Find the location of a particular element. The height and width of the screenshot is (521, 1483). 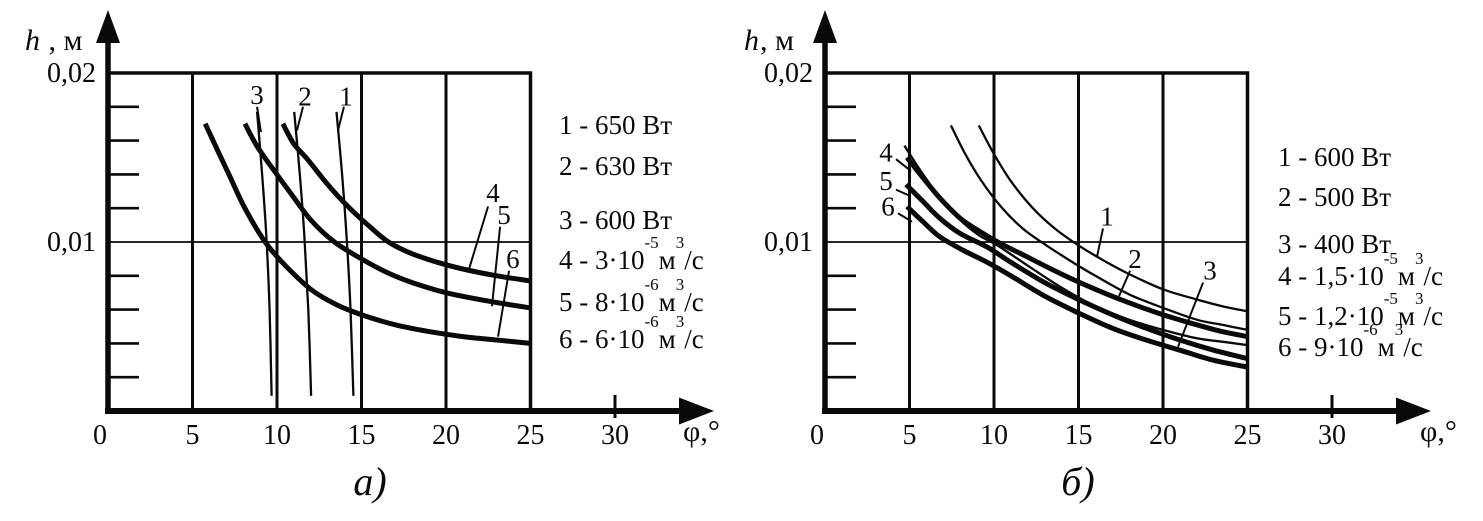

legend-item-2-part-0-chart-a: 2 - 630 Вт is located at coordinates (616, 166).